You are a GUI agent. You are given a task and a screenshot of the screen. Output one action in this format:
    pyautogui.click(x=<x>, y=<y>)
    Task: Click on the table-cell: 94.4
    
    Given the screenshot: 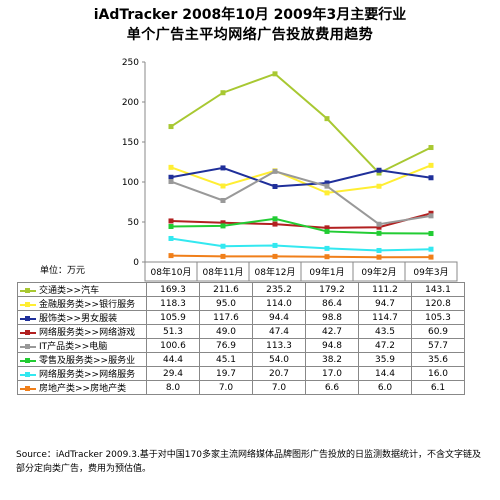 What is the action you would take?
    pyautogui.click(x=279, y=317)
    